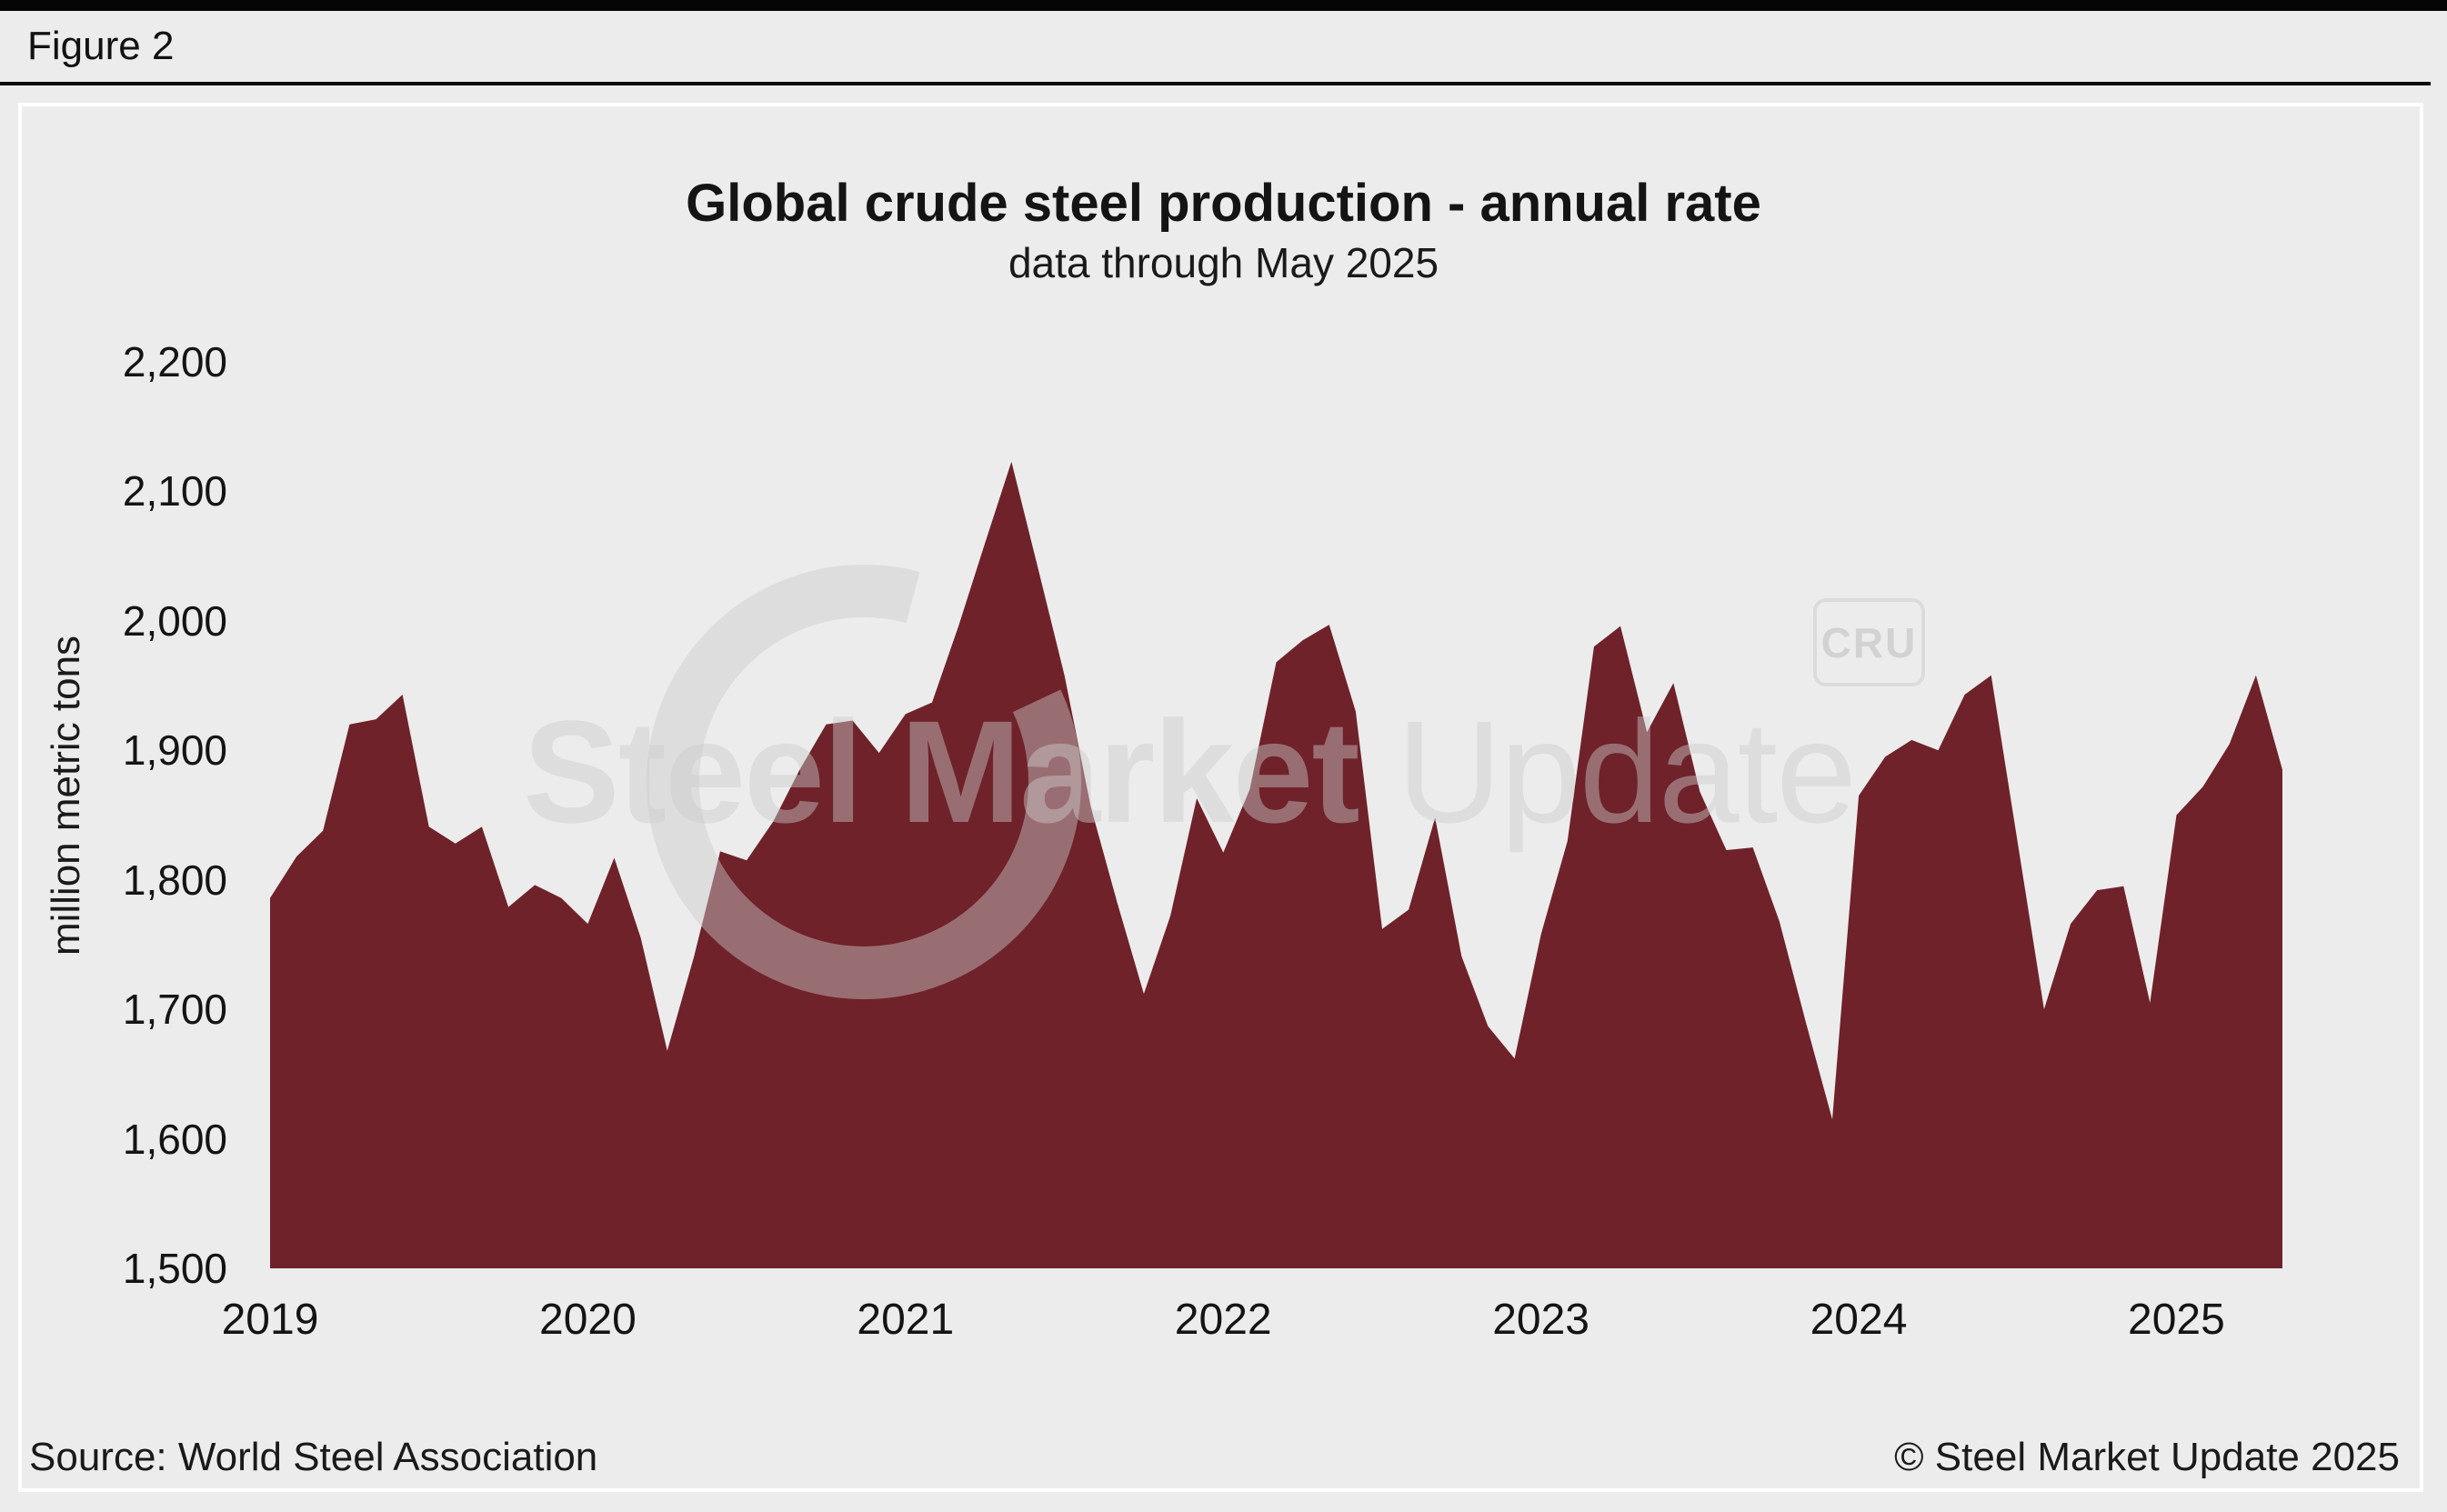 This screenshot has width=2447, height=1512. Describe the element at coordinates (175, 1139) in the screenshot. I see `y-tick-label: 1,600` at that location.